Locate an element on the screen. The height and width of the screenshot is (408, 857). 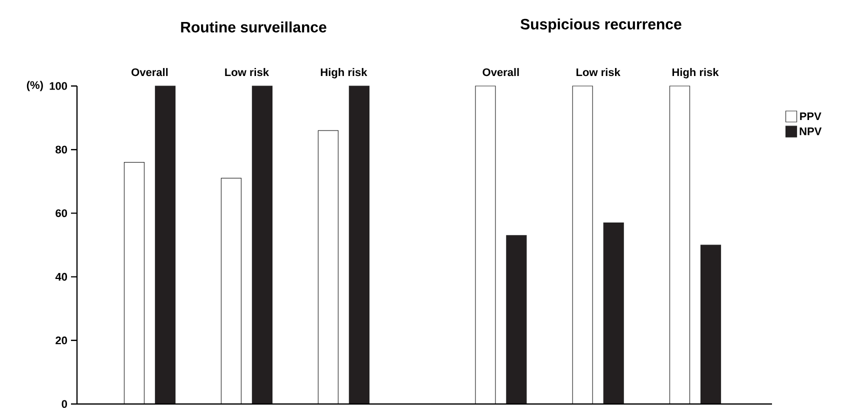
y-tick-label: 60 is located at coordinates (62, 213).